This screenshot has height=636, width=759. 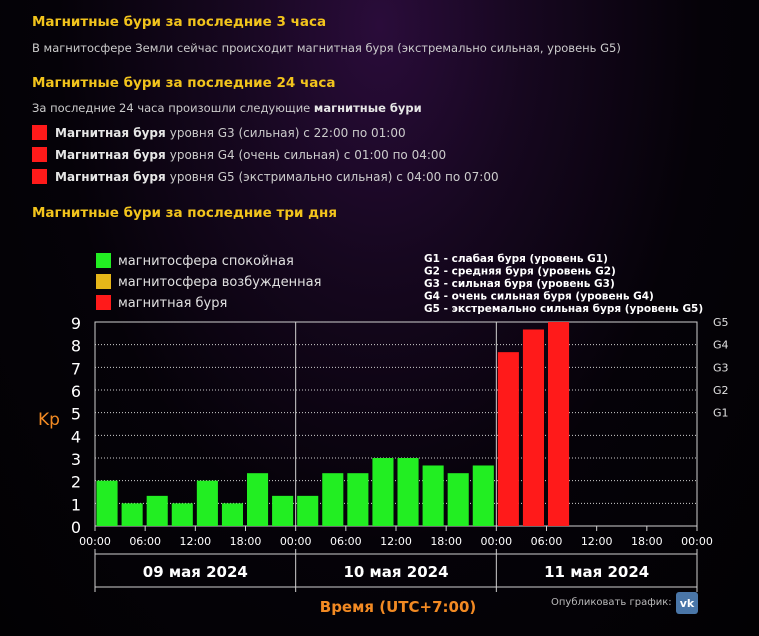 I want to click on x-axis-label: Время (UTC+7:00), so click(x=398, y=607).